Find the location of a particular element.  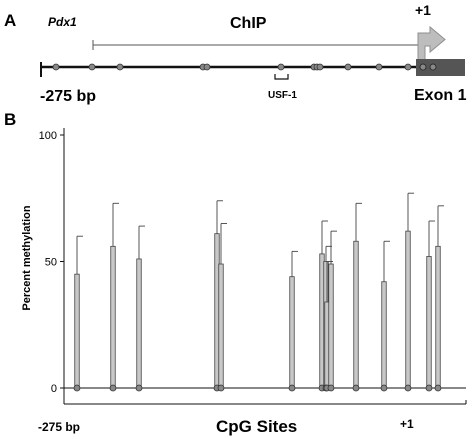

y-tick-label: 0 is located at coordinates (54, 389).